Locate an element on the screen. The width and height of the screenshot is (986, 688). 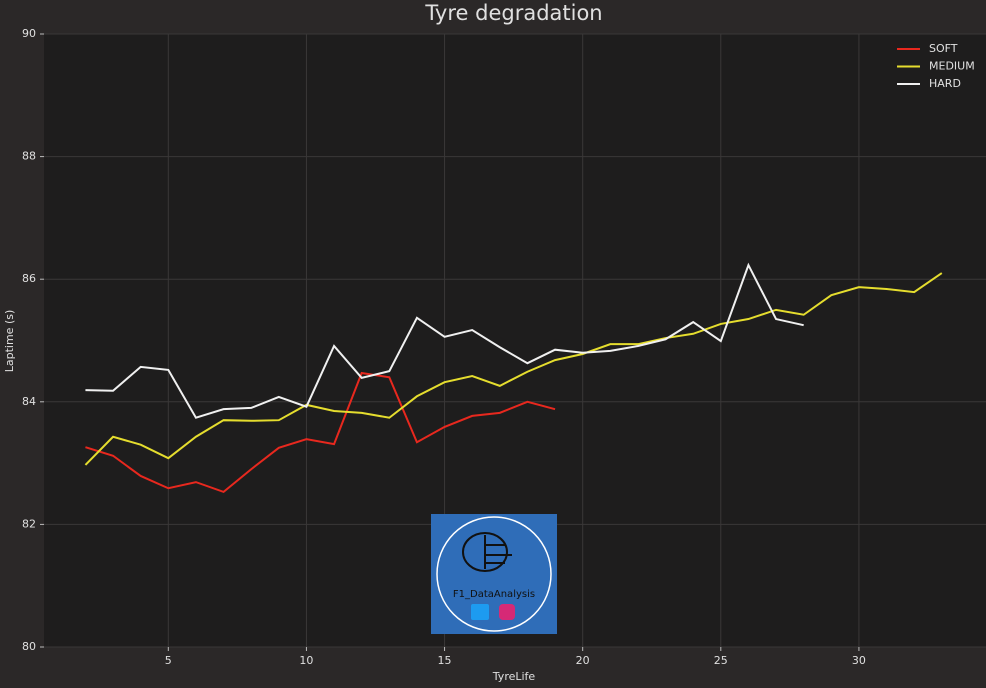
y-tick-label: 82 is located at coordinates (29, 523).